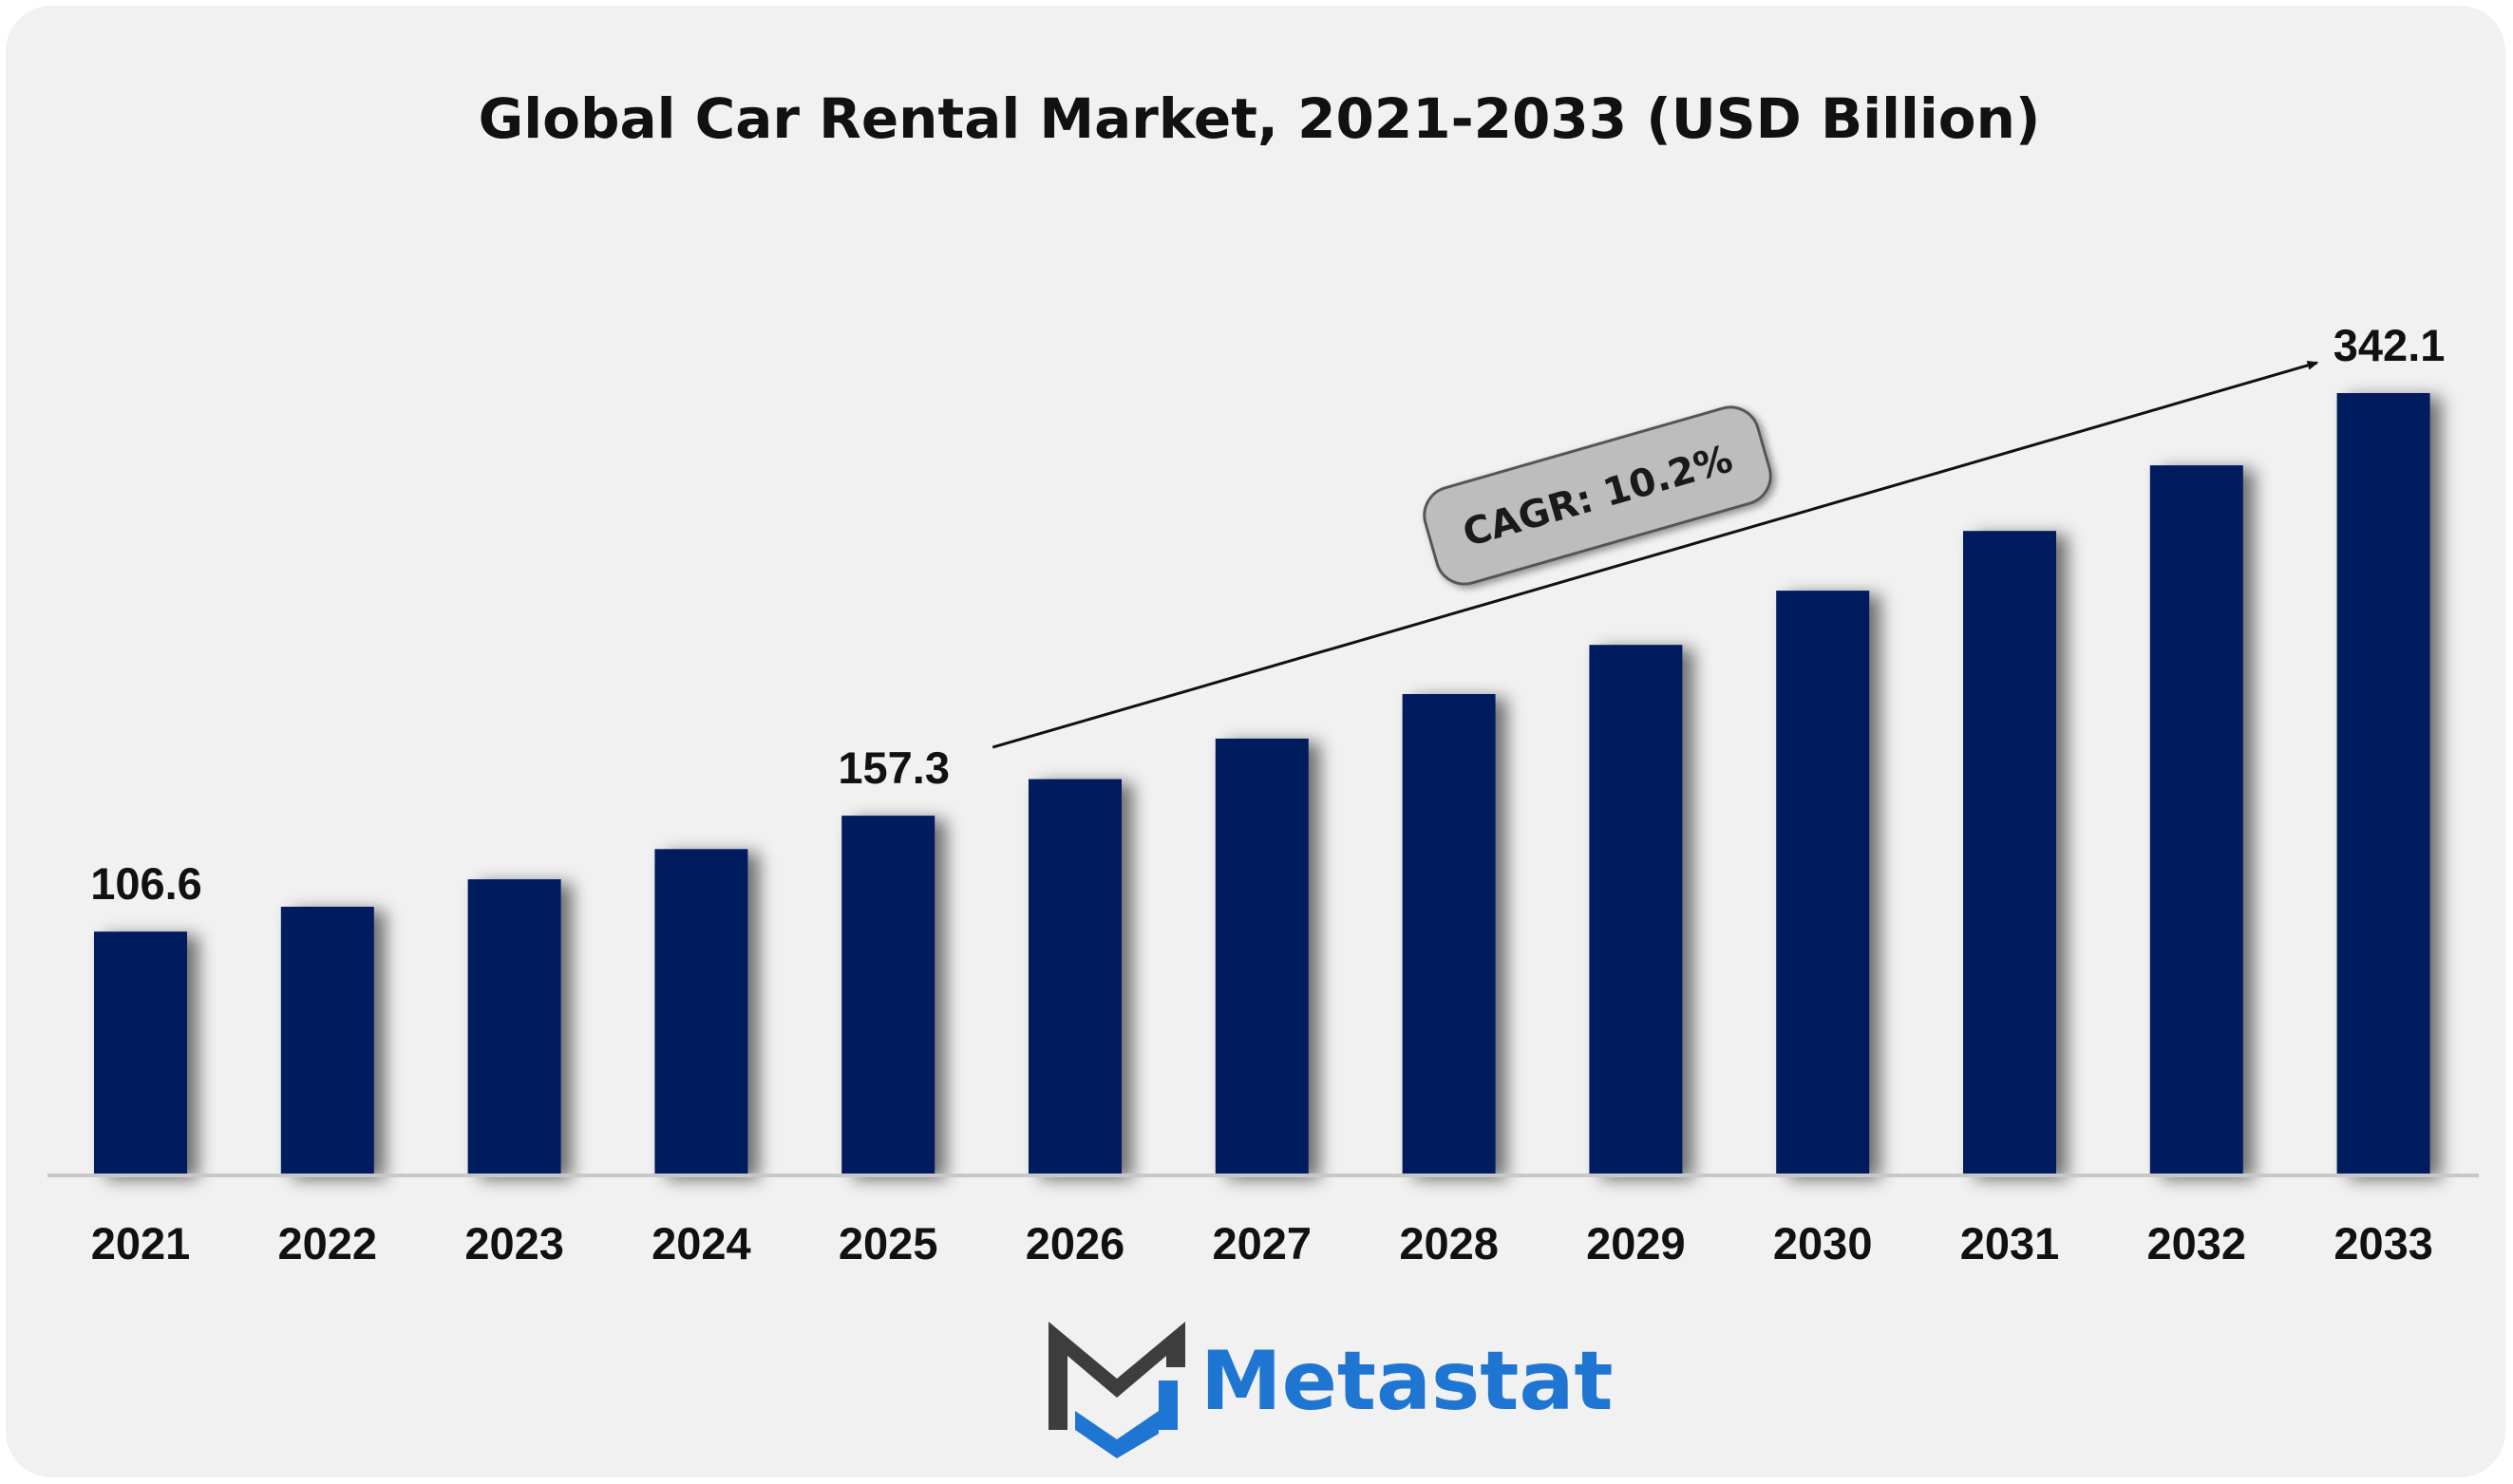 The image size is (2513, 1484). Describe the element at coordinates (1117, 1376) in the screenshot. I see `metastat-logo-mark-icon` at that location.